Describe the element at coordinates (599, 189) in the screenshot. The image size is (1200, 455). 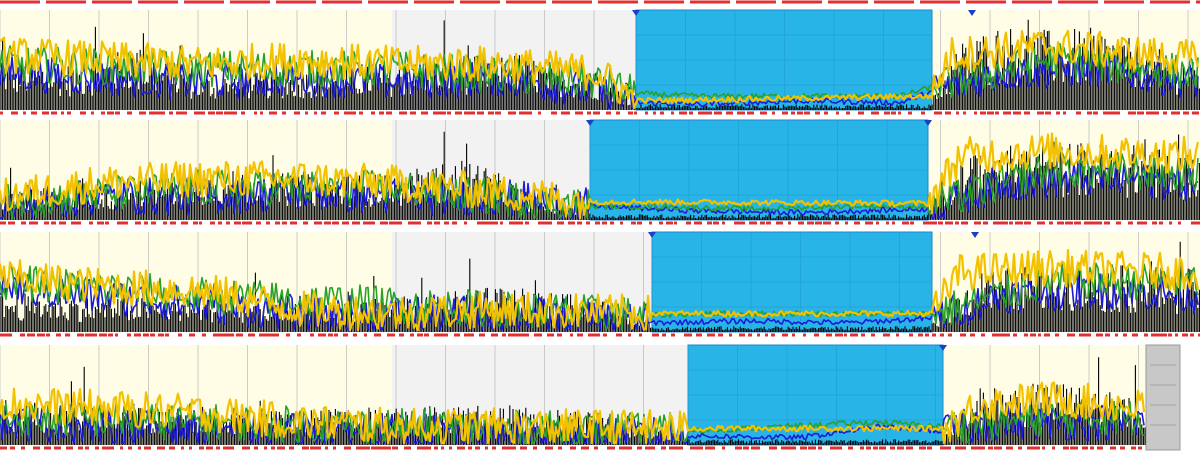
I see `series-line-series_blue` at that location.